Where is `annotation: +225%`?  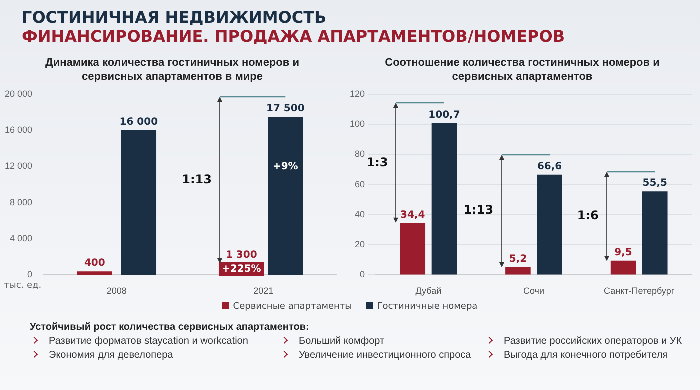
annotation: +225% is located at coordinates (242, 269).